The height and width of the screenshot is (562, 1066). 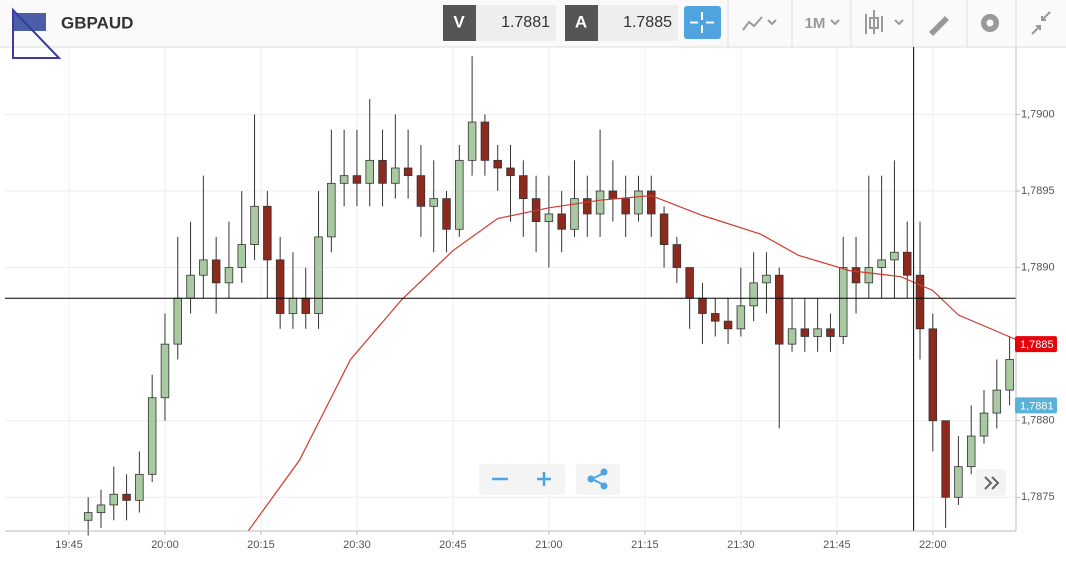 What do you see at coordinates (899, 22) in the screenshot?
I see `candle-caret` at bounding box center [899, 22].